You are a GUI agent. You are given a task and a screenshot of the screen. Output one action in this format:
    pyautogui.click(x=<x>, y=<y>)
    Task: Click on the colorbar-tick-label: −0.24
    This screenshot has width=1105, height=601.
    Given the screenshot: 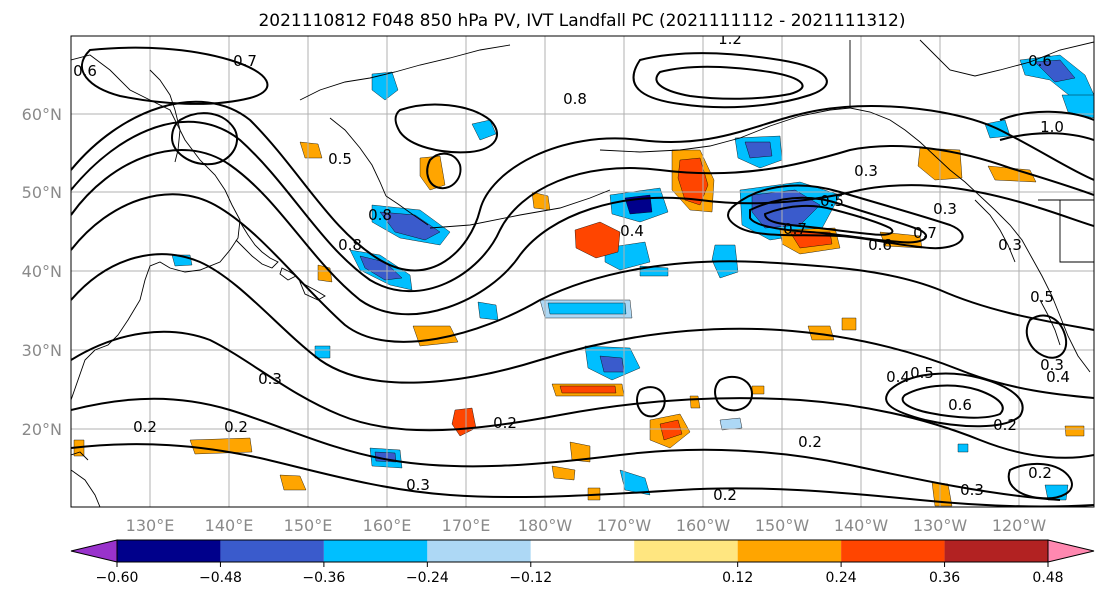 What is the action you would take?
    pyautogui.click(x=427, y=578)
    